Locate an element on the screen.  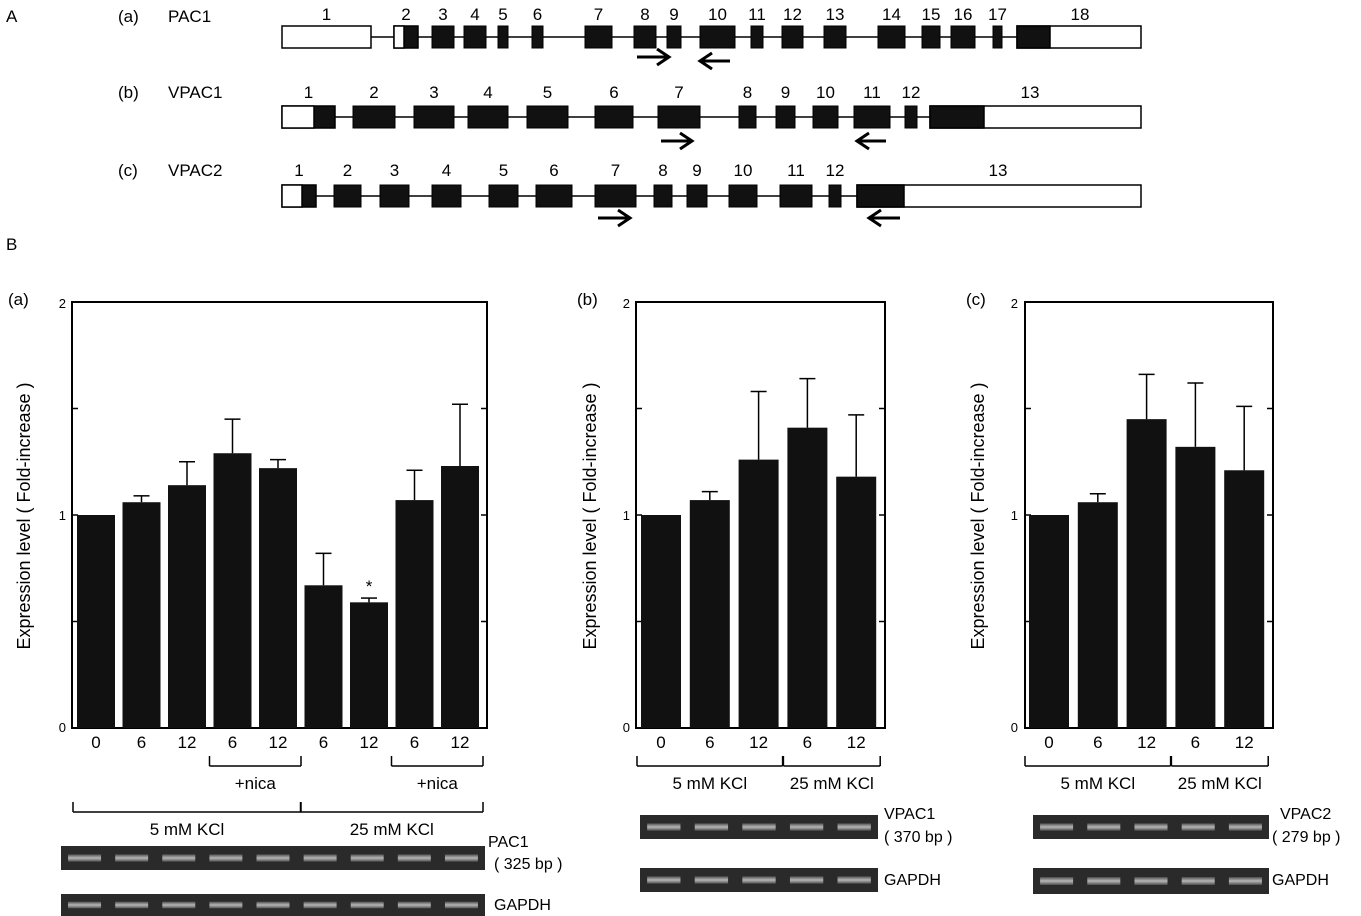
group-label: +nica is located at coordinates (256, 783).